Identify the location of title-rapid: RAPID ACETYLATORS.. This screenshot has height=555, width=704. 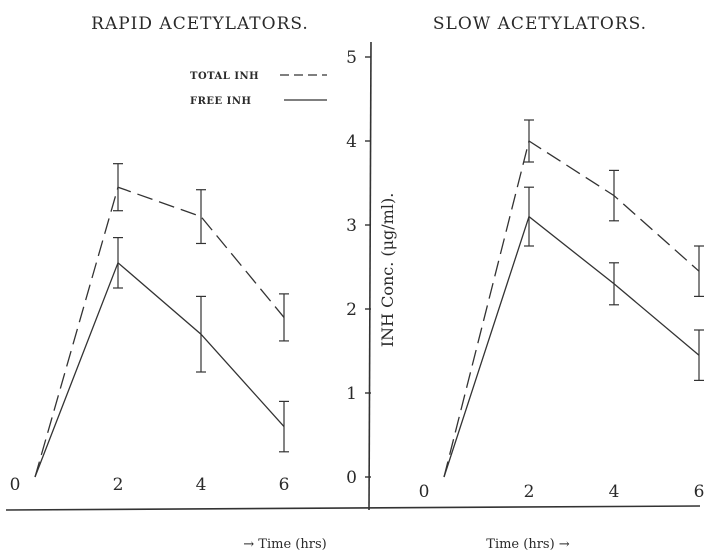
(200, 24).